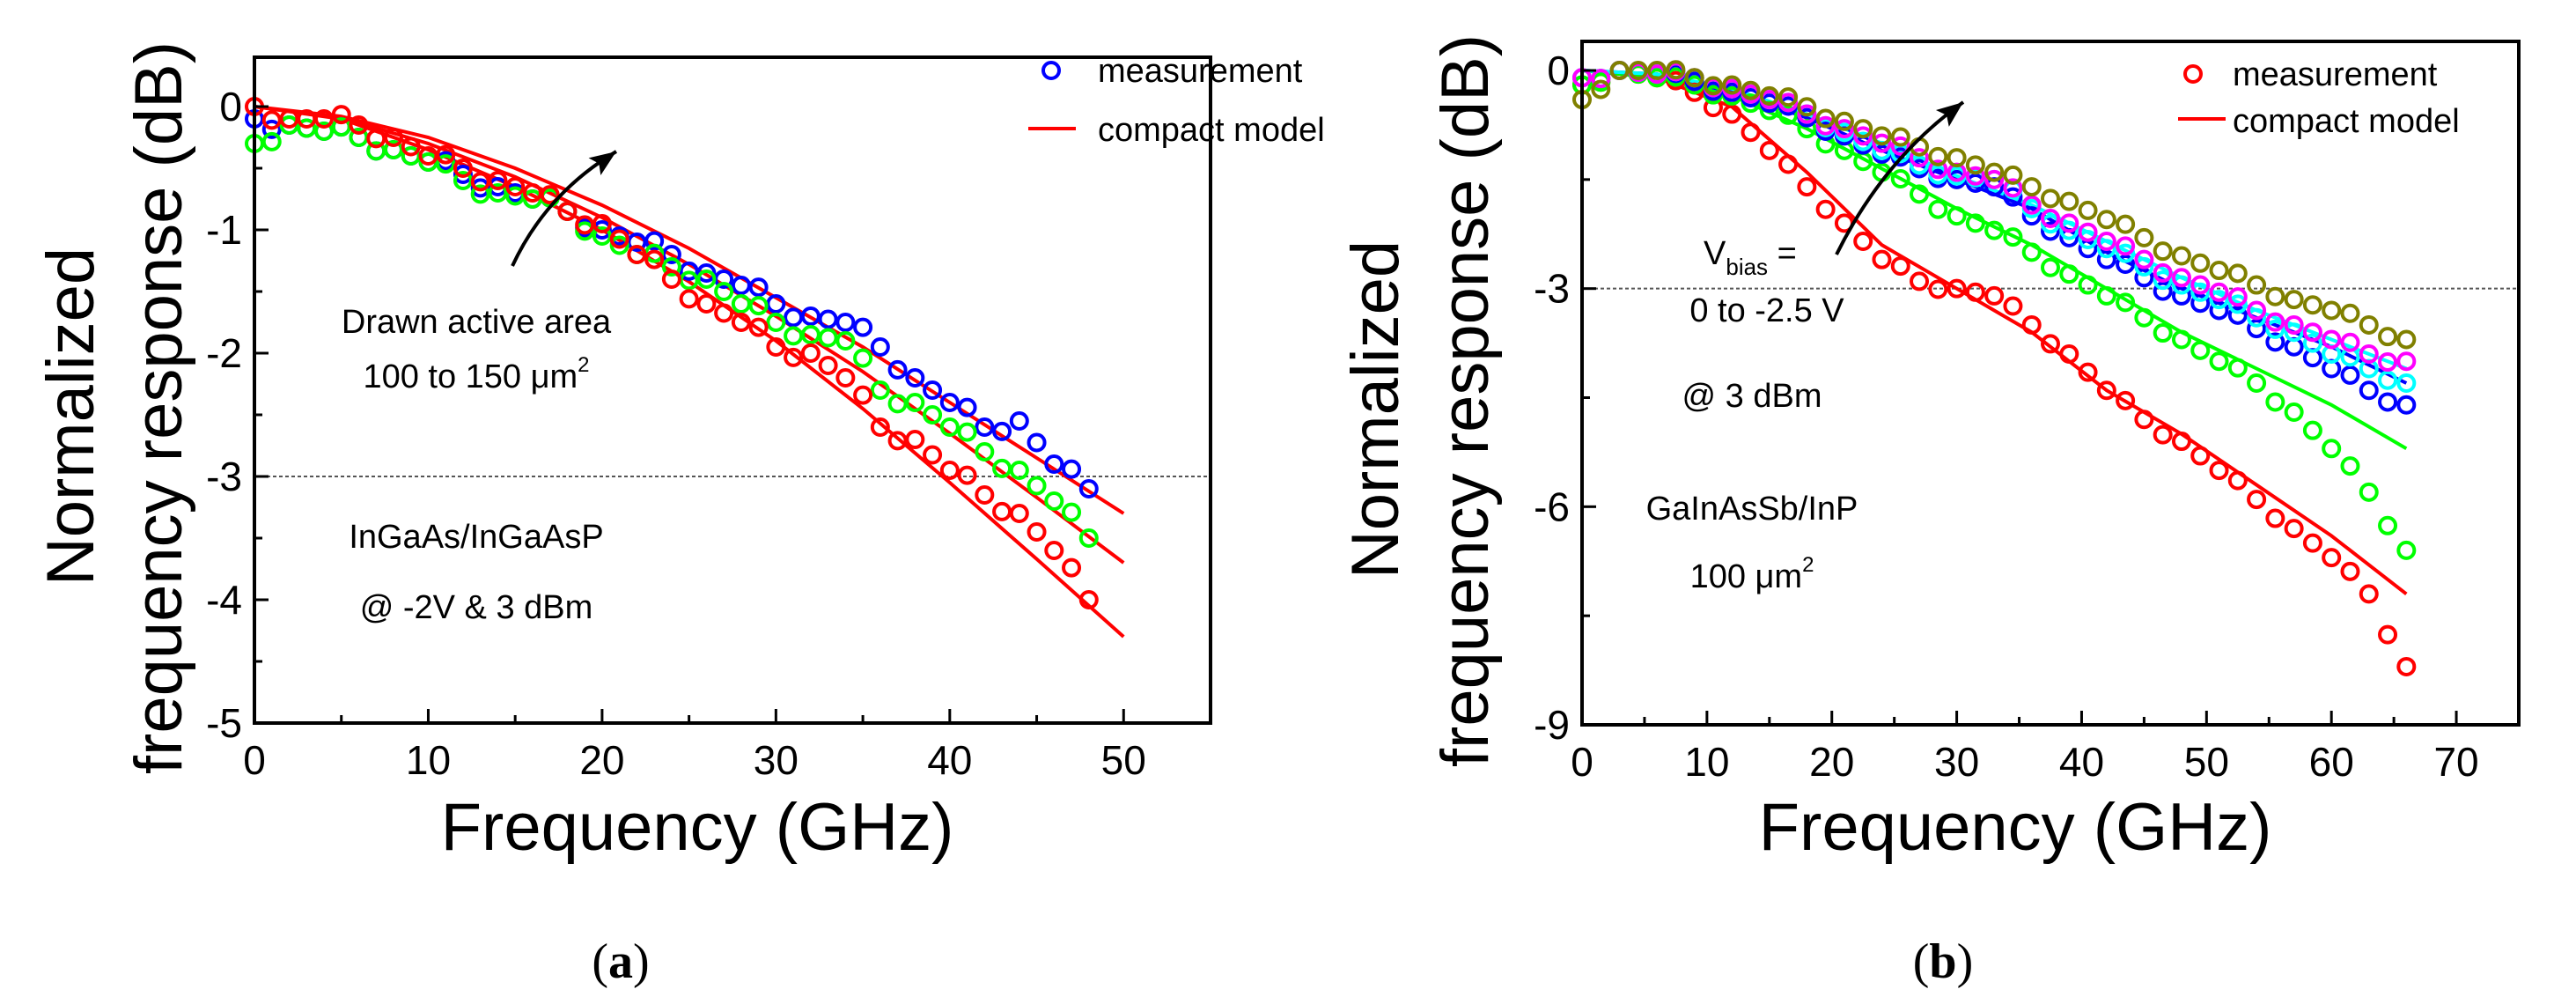 The width and height of the screenshot is (2576, 1004). Describe the element at coordinates (698, 828) in the screenshot. I see `x-axis-label: Frequency (GHz)` at that location.